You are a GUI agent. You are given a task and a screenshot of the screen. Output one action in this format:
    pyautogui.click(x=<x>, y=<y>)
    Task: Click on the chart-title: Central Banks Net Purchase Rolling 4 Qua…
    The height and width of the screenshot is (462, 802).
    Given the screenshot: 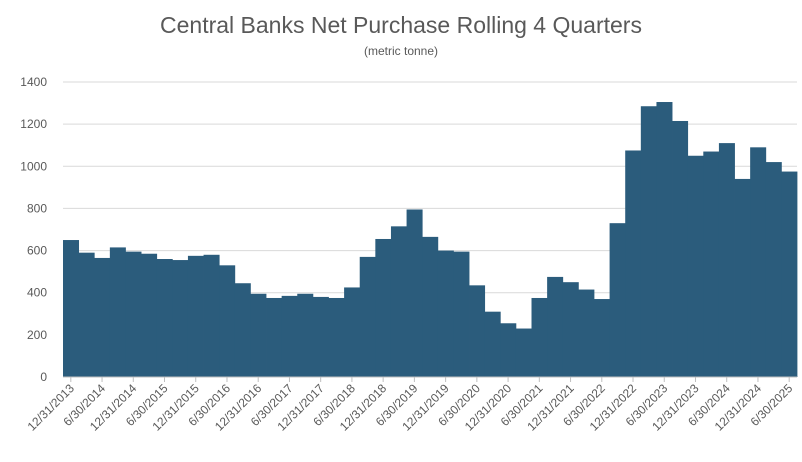 What is the action you would take?
    pyautogui.click(x=401, y=25)
    